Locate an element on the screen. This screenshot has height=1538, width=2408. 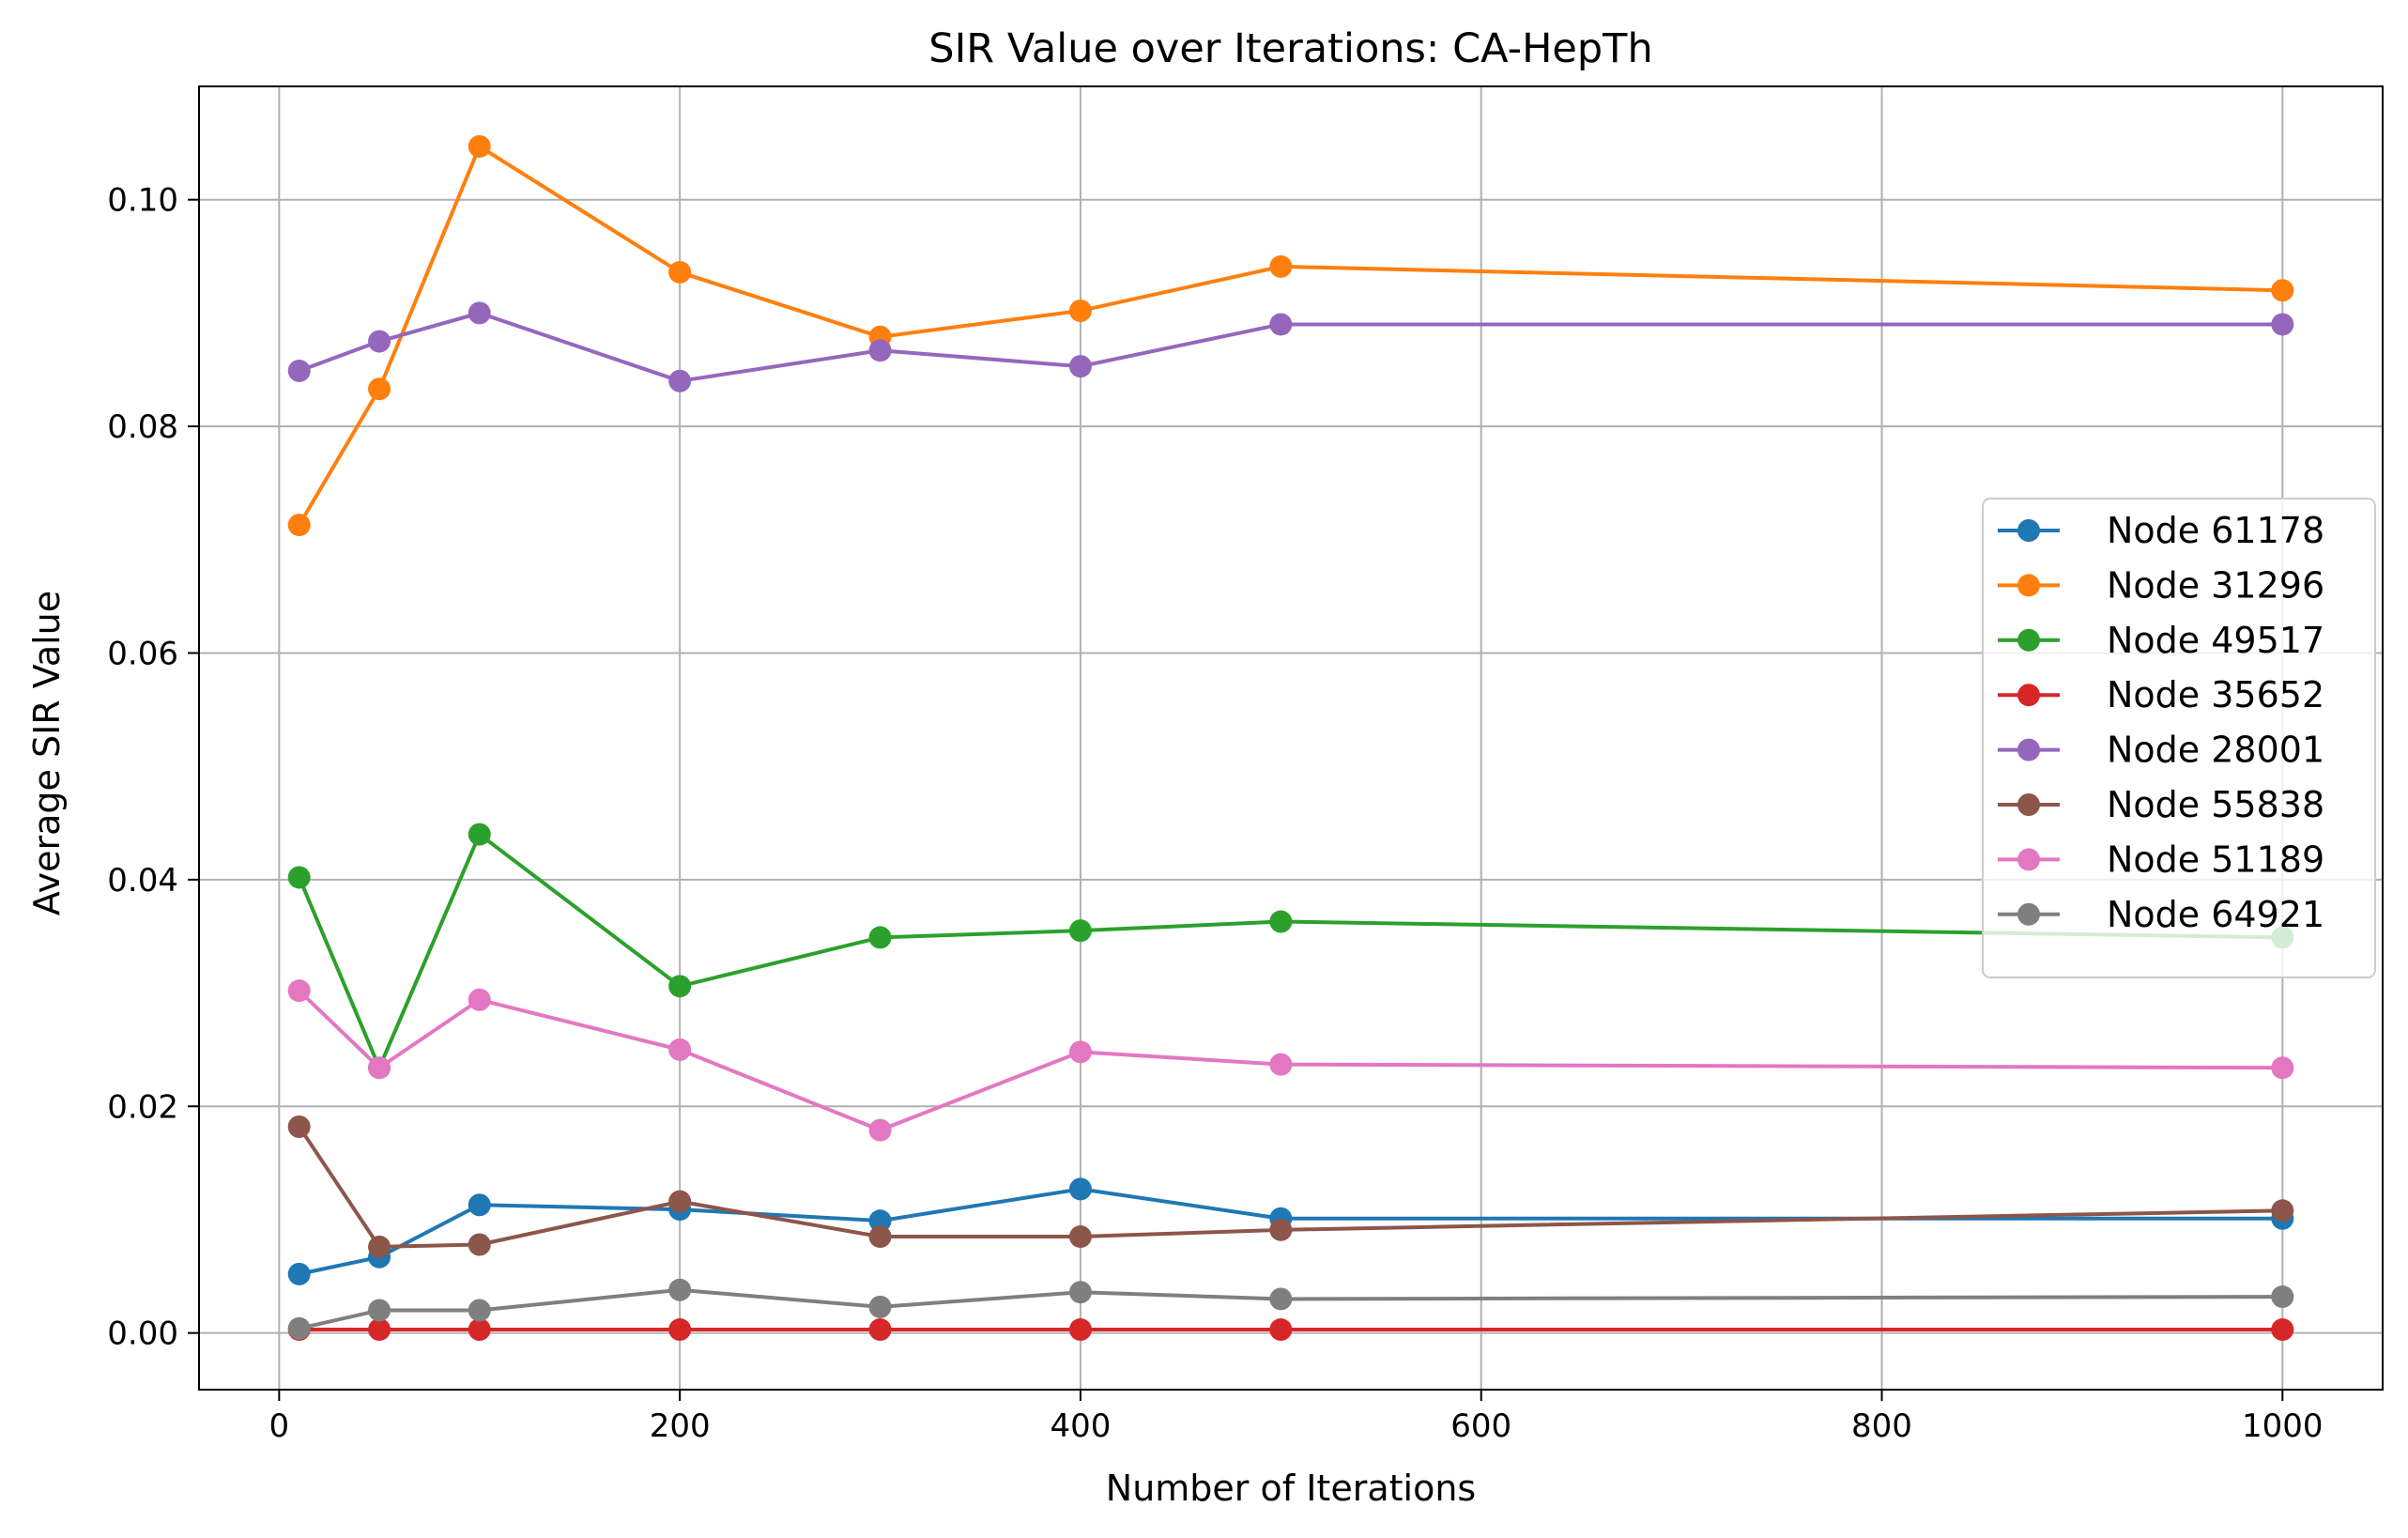
y-tick-label: 0.08 is located at coordinates (142, 427).